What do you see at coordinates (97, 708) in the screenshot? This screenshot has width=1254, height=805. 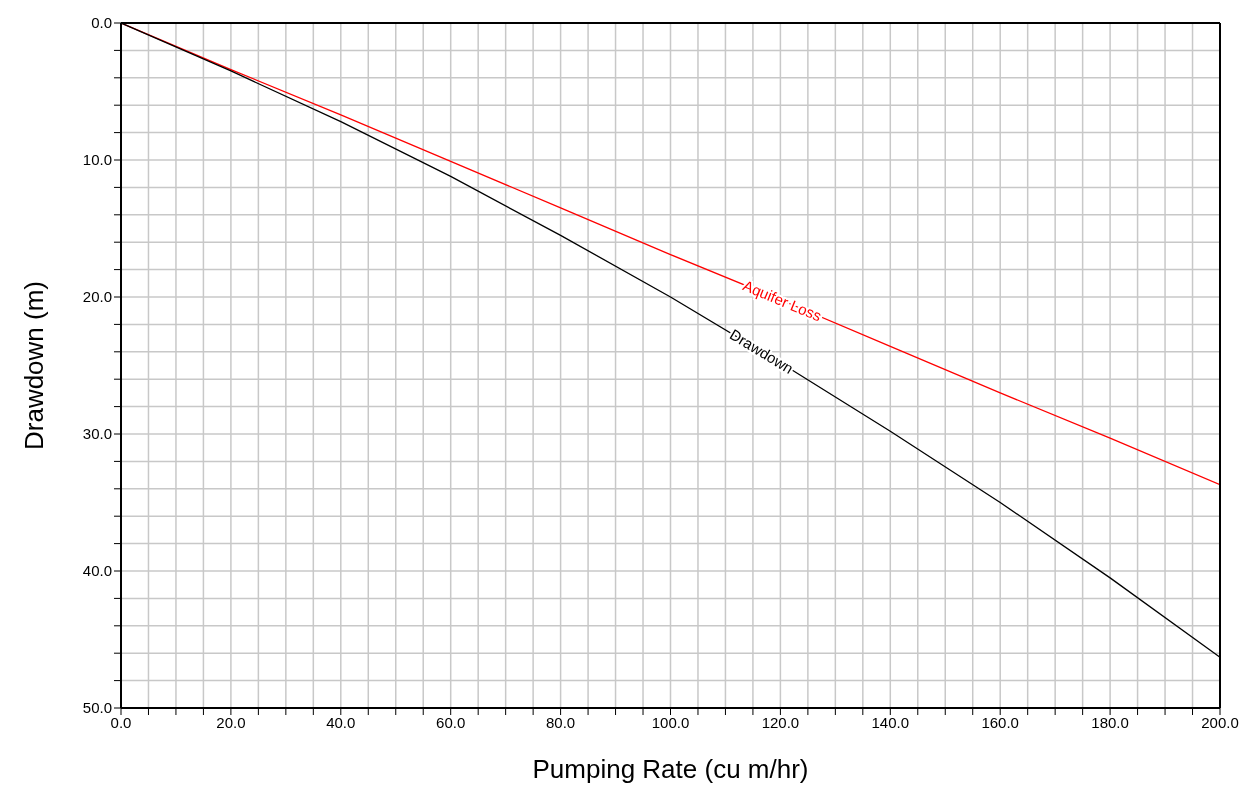 I see `y-tick-label: 50.0` at bounding box center [97, 708].